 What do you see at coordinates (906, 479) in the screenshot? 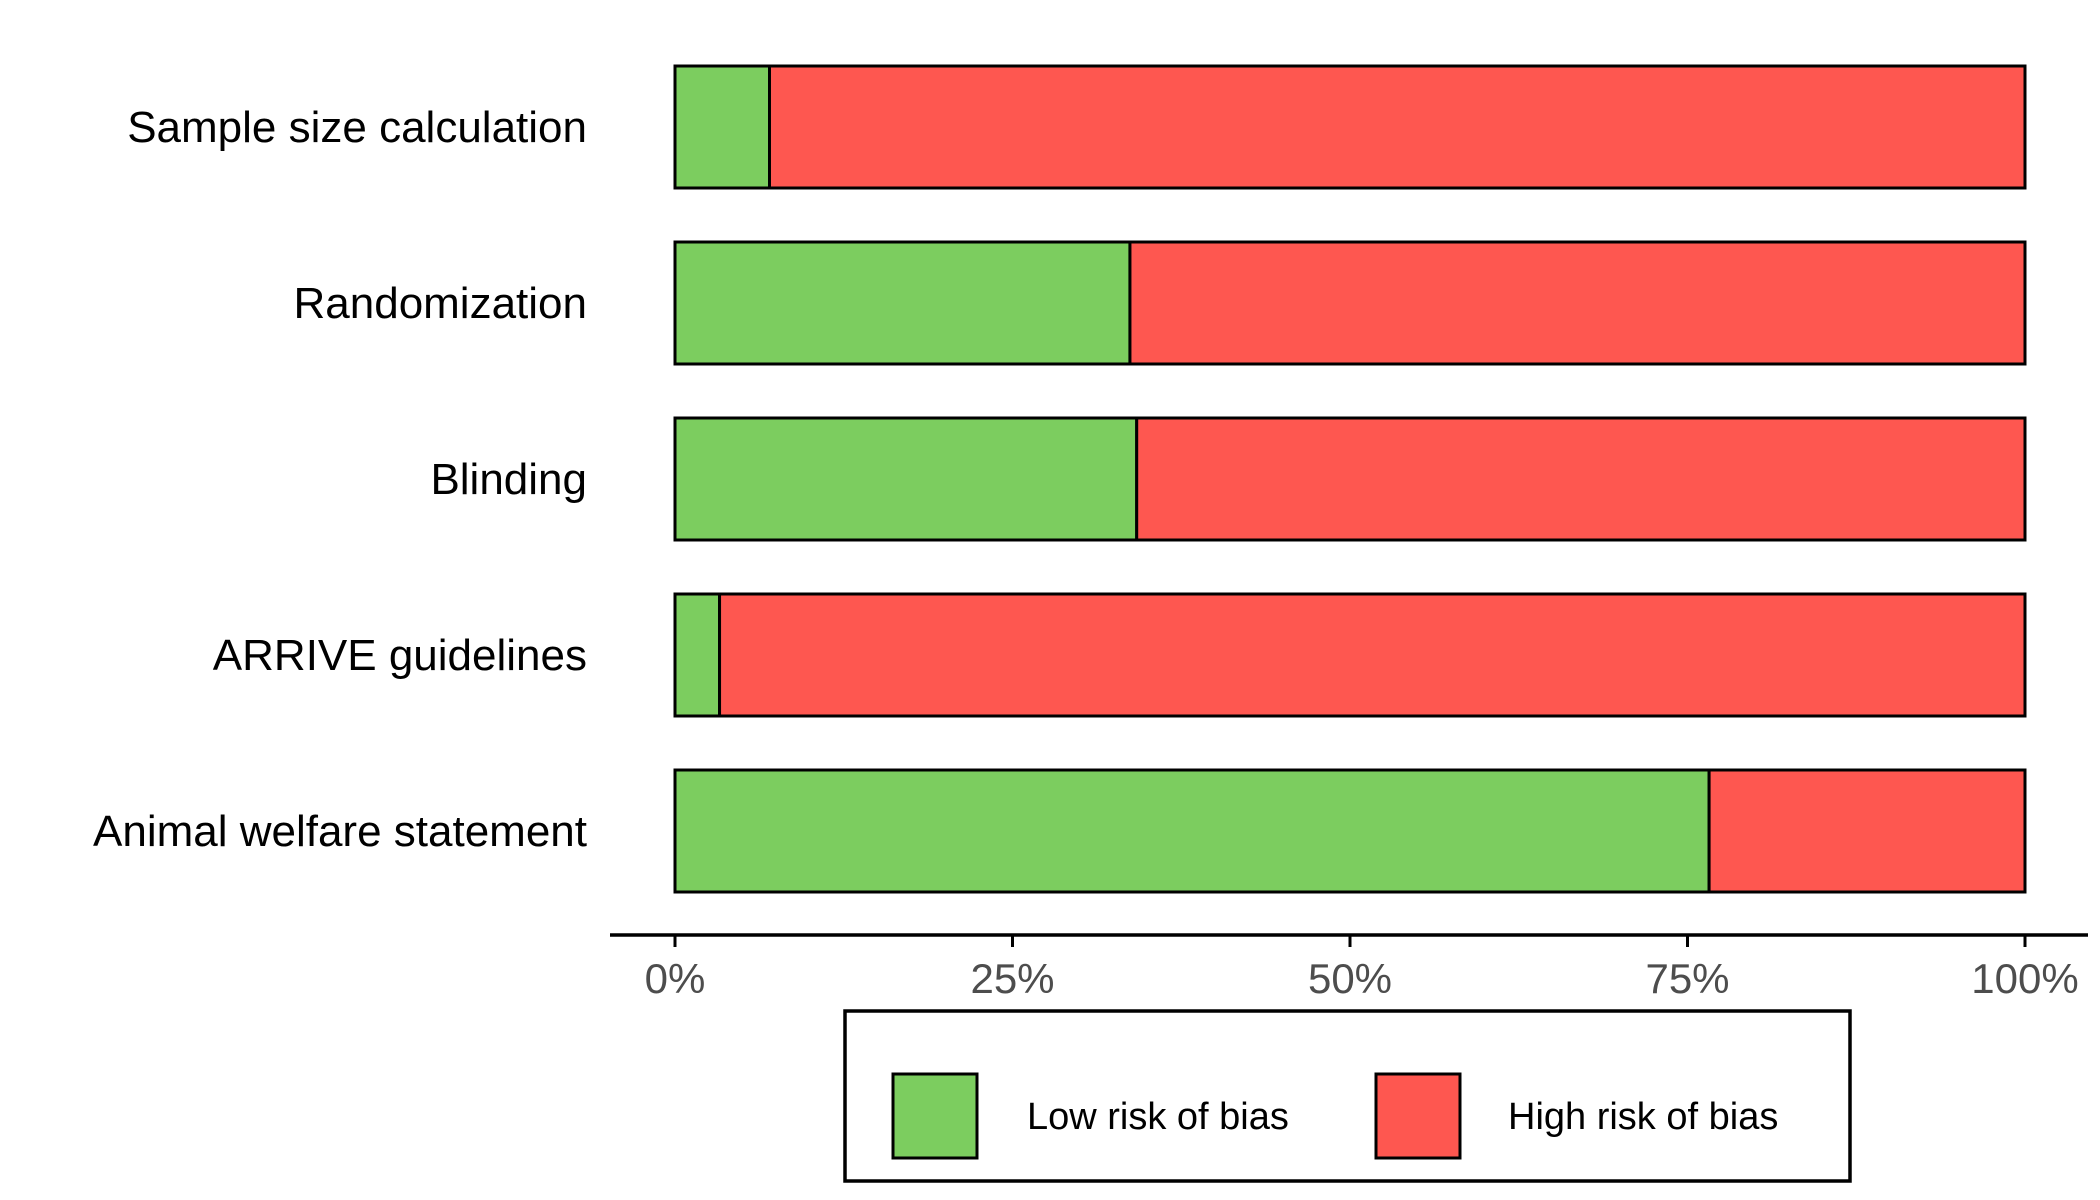
I see `bar-low-risk-of-bias-blinding` at bounding box center [906, 479].